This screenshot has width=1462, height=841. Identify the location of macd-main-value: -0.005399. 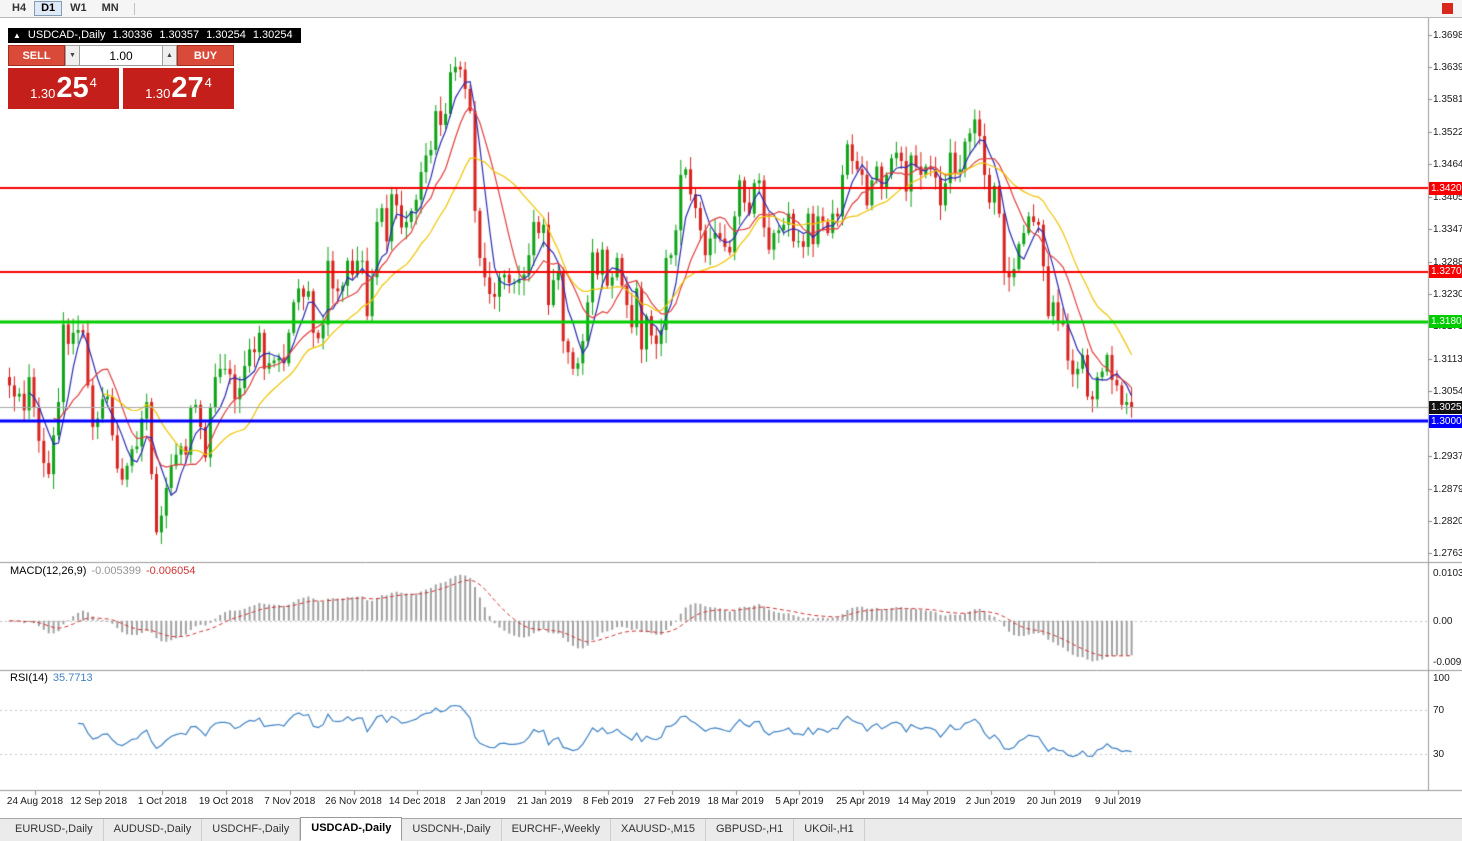
(116, 571).